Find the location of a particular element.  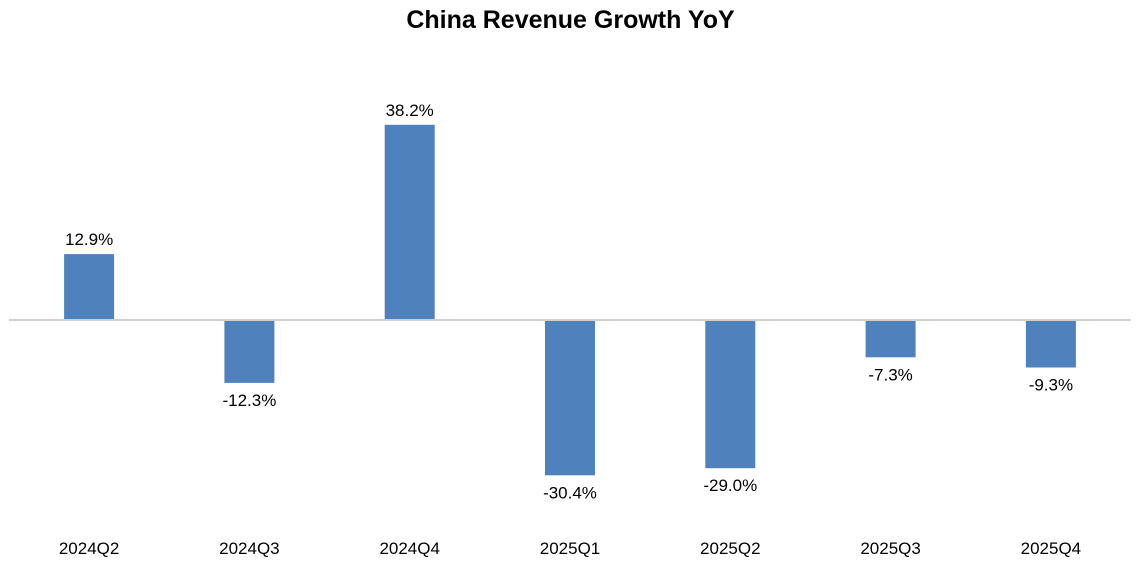

x-tick-label-2025Q1: 2025Q1 is located at coordinates (570, 548).